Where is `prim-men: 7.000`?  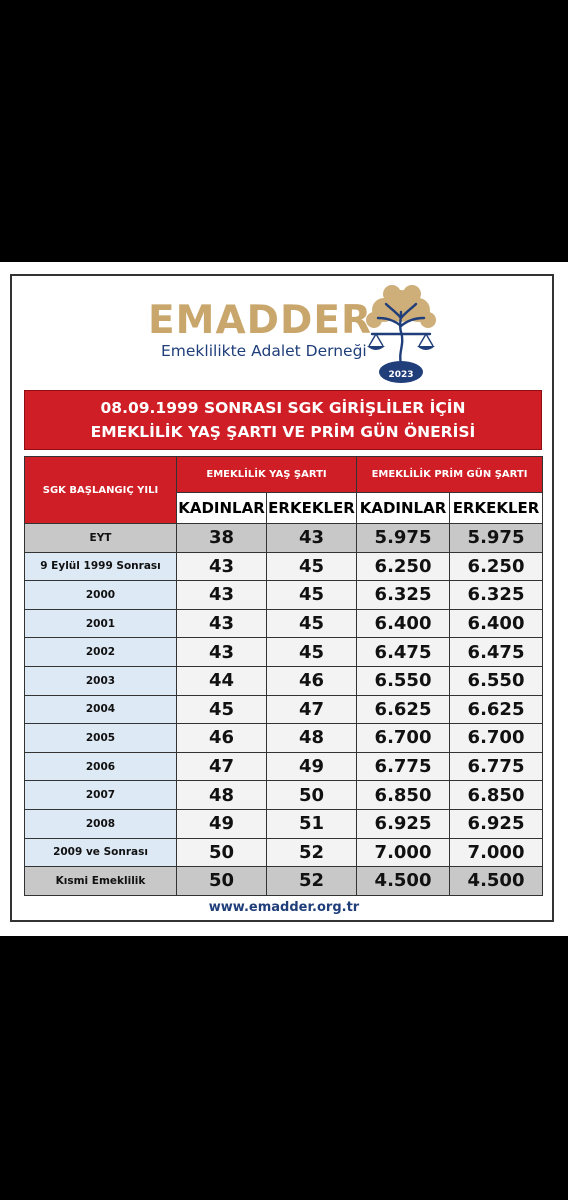
prim-men: 7.000 is located at coordinates (496, 852).